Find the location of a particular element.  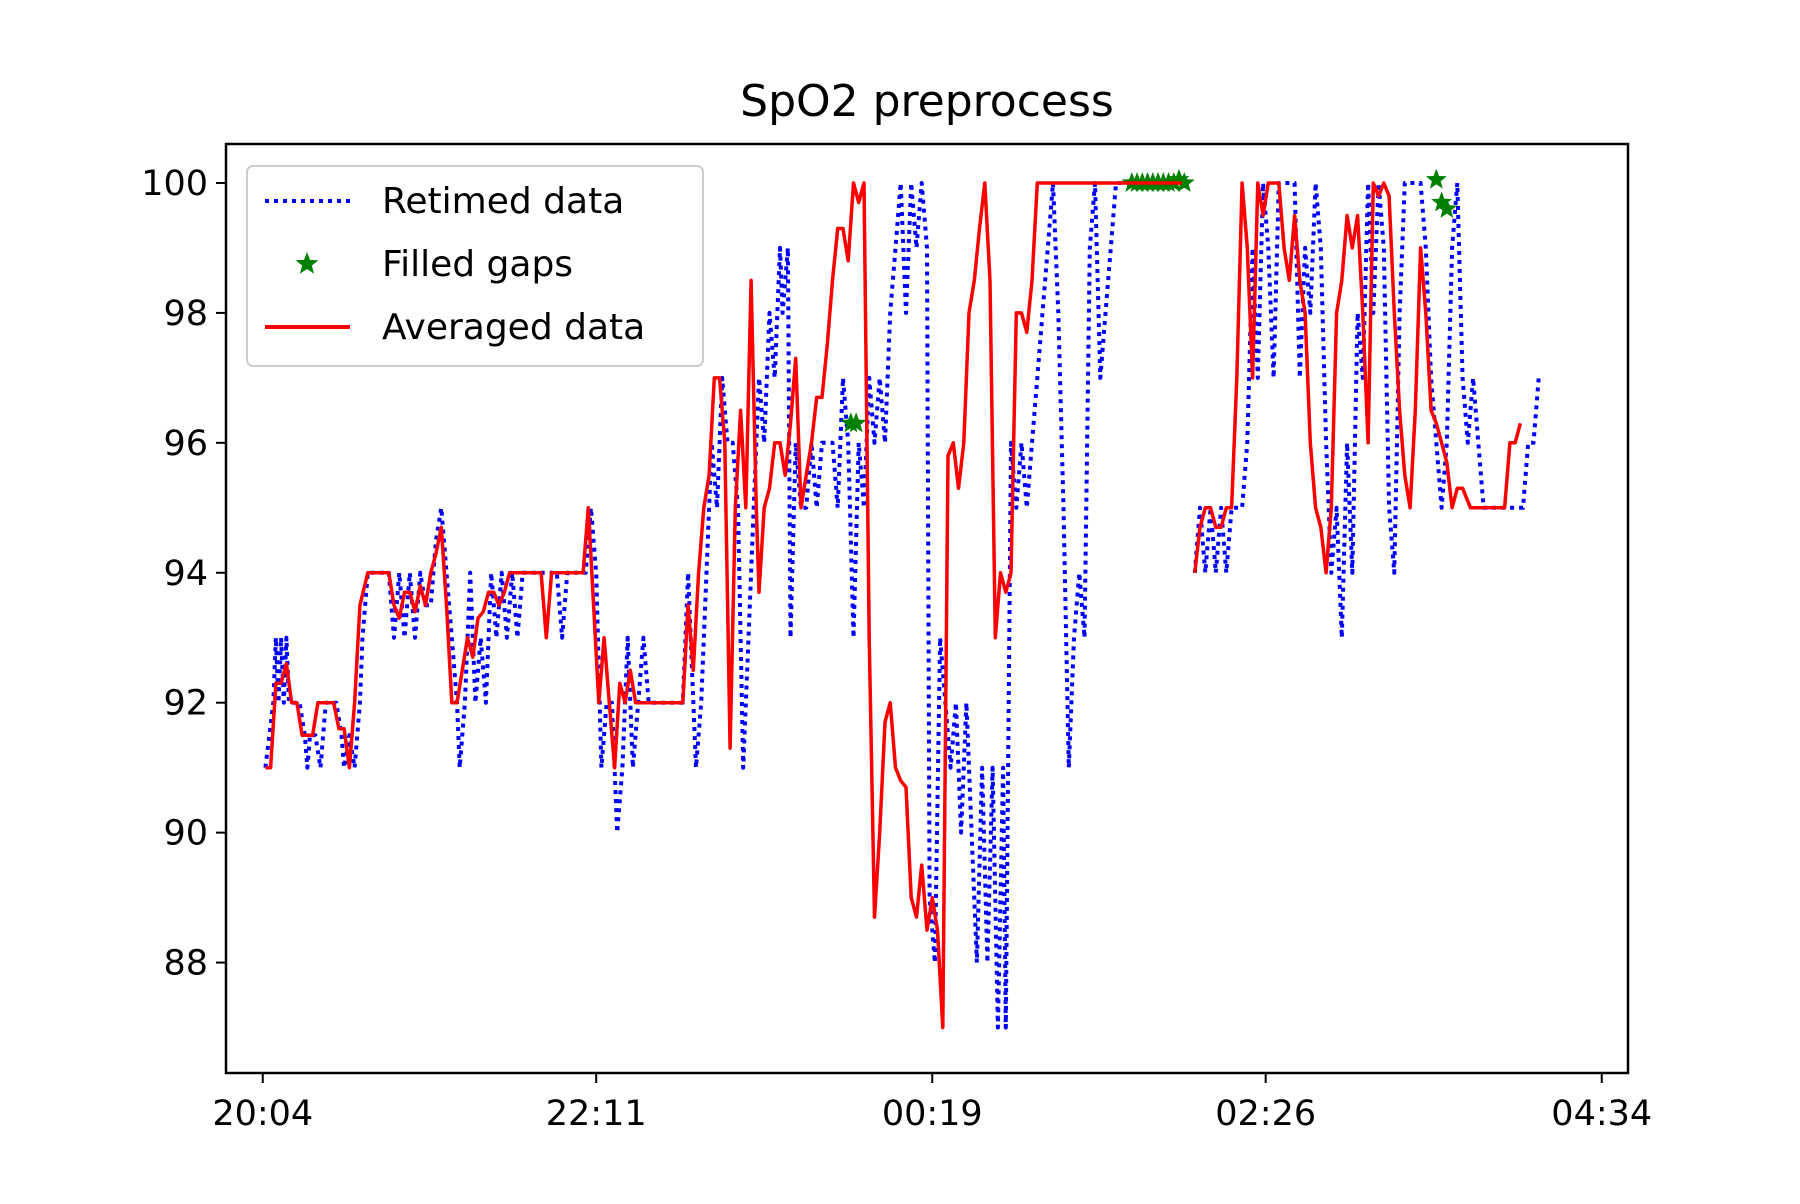

legend-box is located at coordinates (475, 266).